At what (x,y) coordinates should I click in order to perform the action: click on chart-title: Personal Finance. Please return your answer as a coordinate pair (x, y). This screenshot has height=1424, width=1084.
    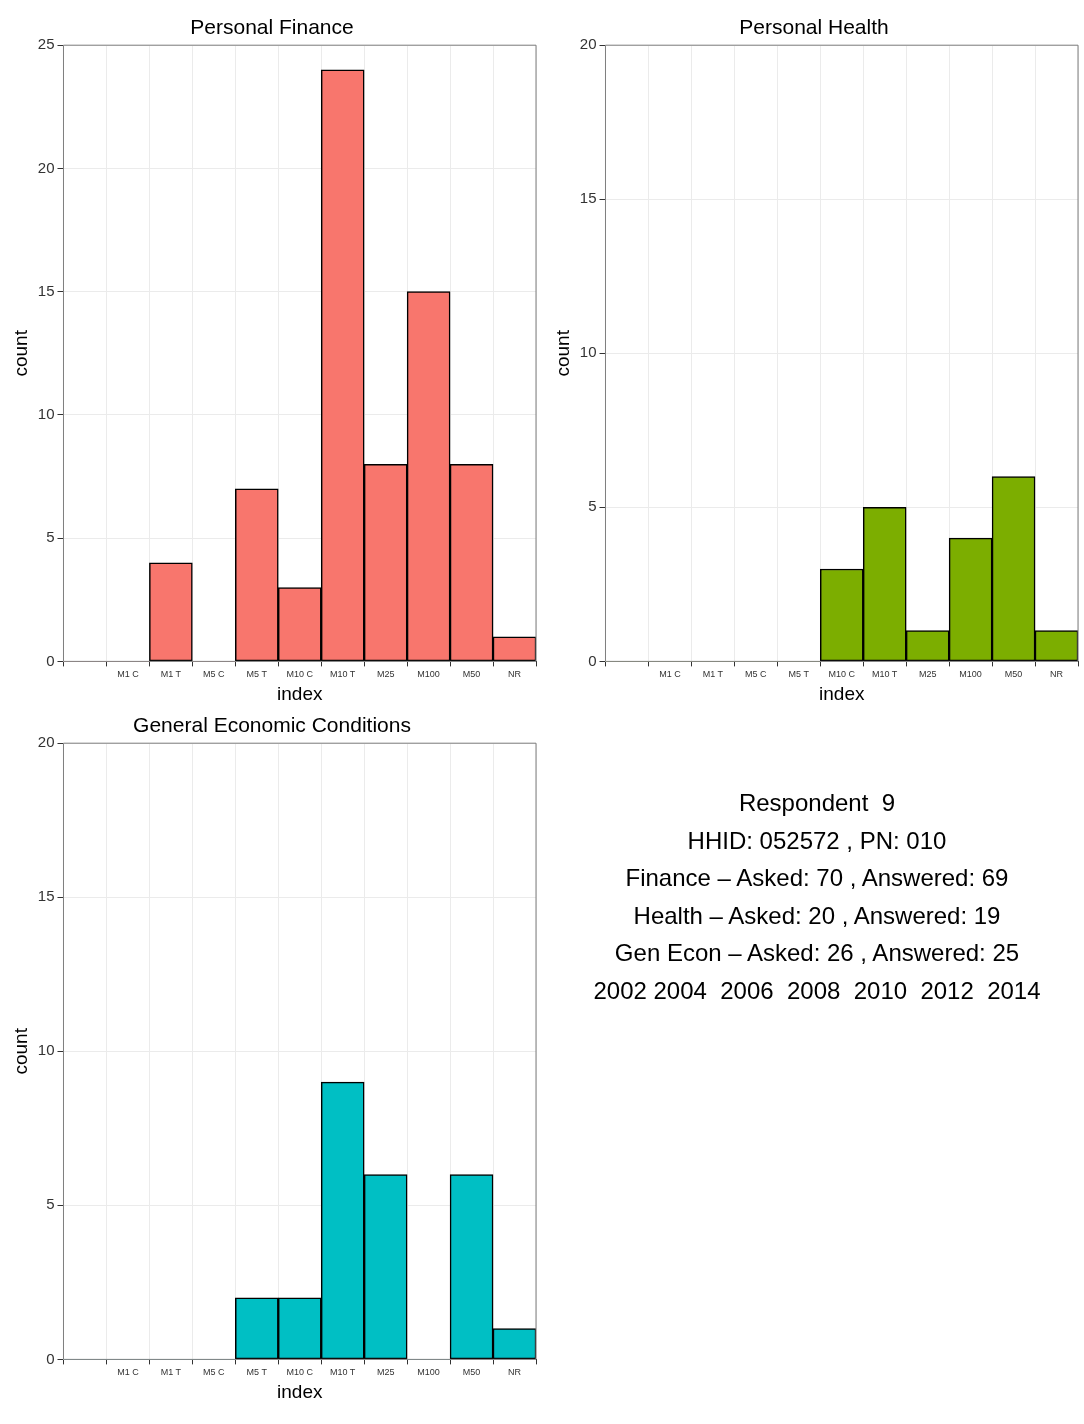
    Looking at the image, I should click on (272, 27).